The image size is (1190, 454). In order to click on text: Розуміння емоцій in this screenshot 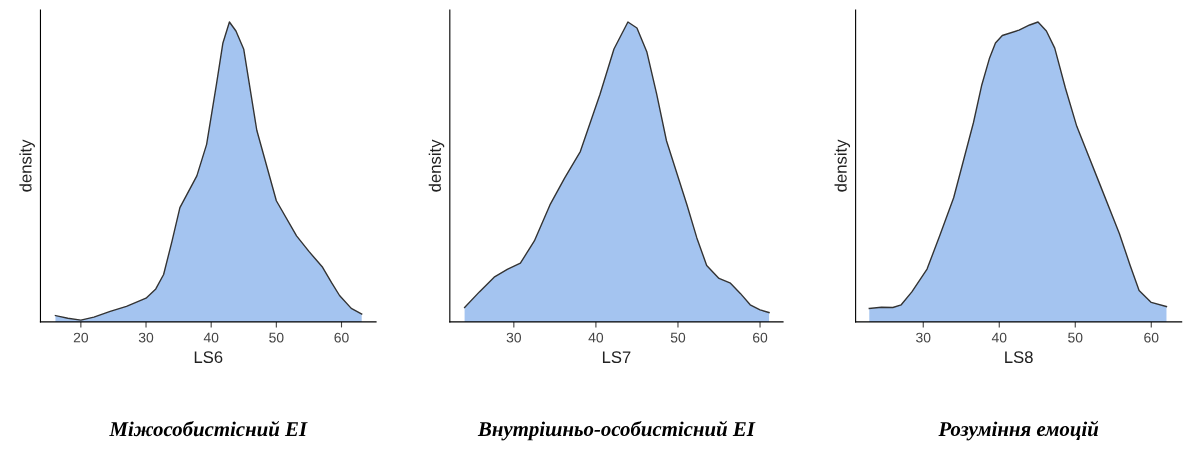, I will do `click(1018, 430)`.